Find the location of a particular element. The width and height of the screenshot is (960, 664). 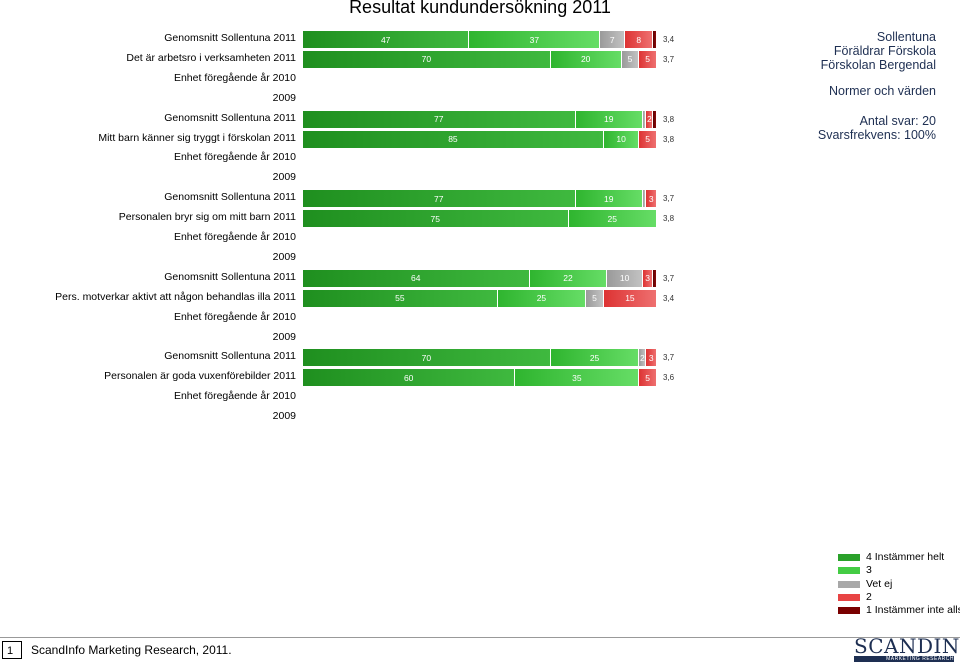

bar-segment-4: 60 is located at coordinates (409, 378).